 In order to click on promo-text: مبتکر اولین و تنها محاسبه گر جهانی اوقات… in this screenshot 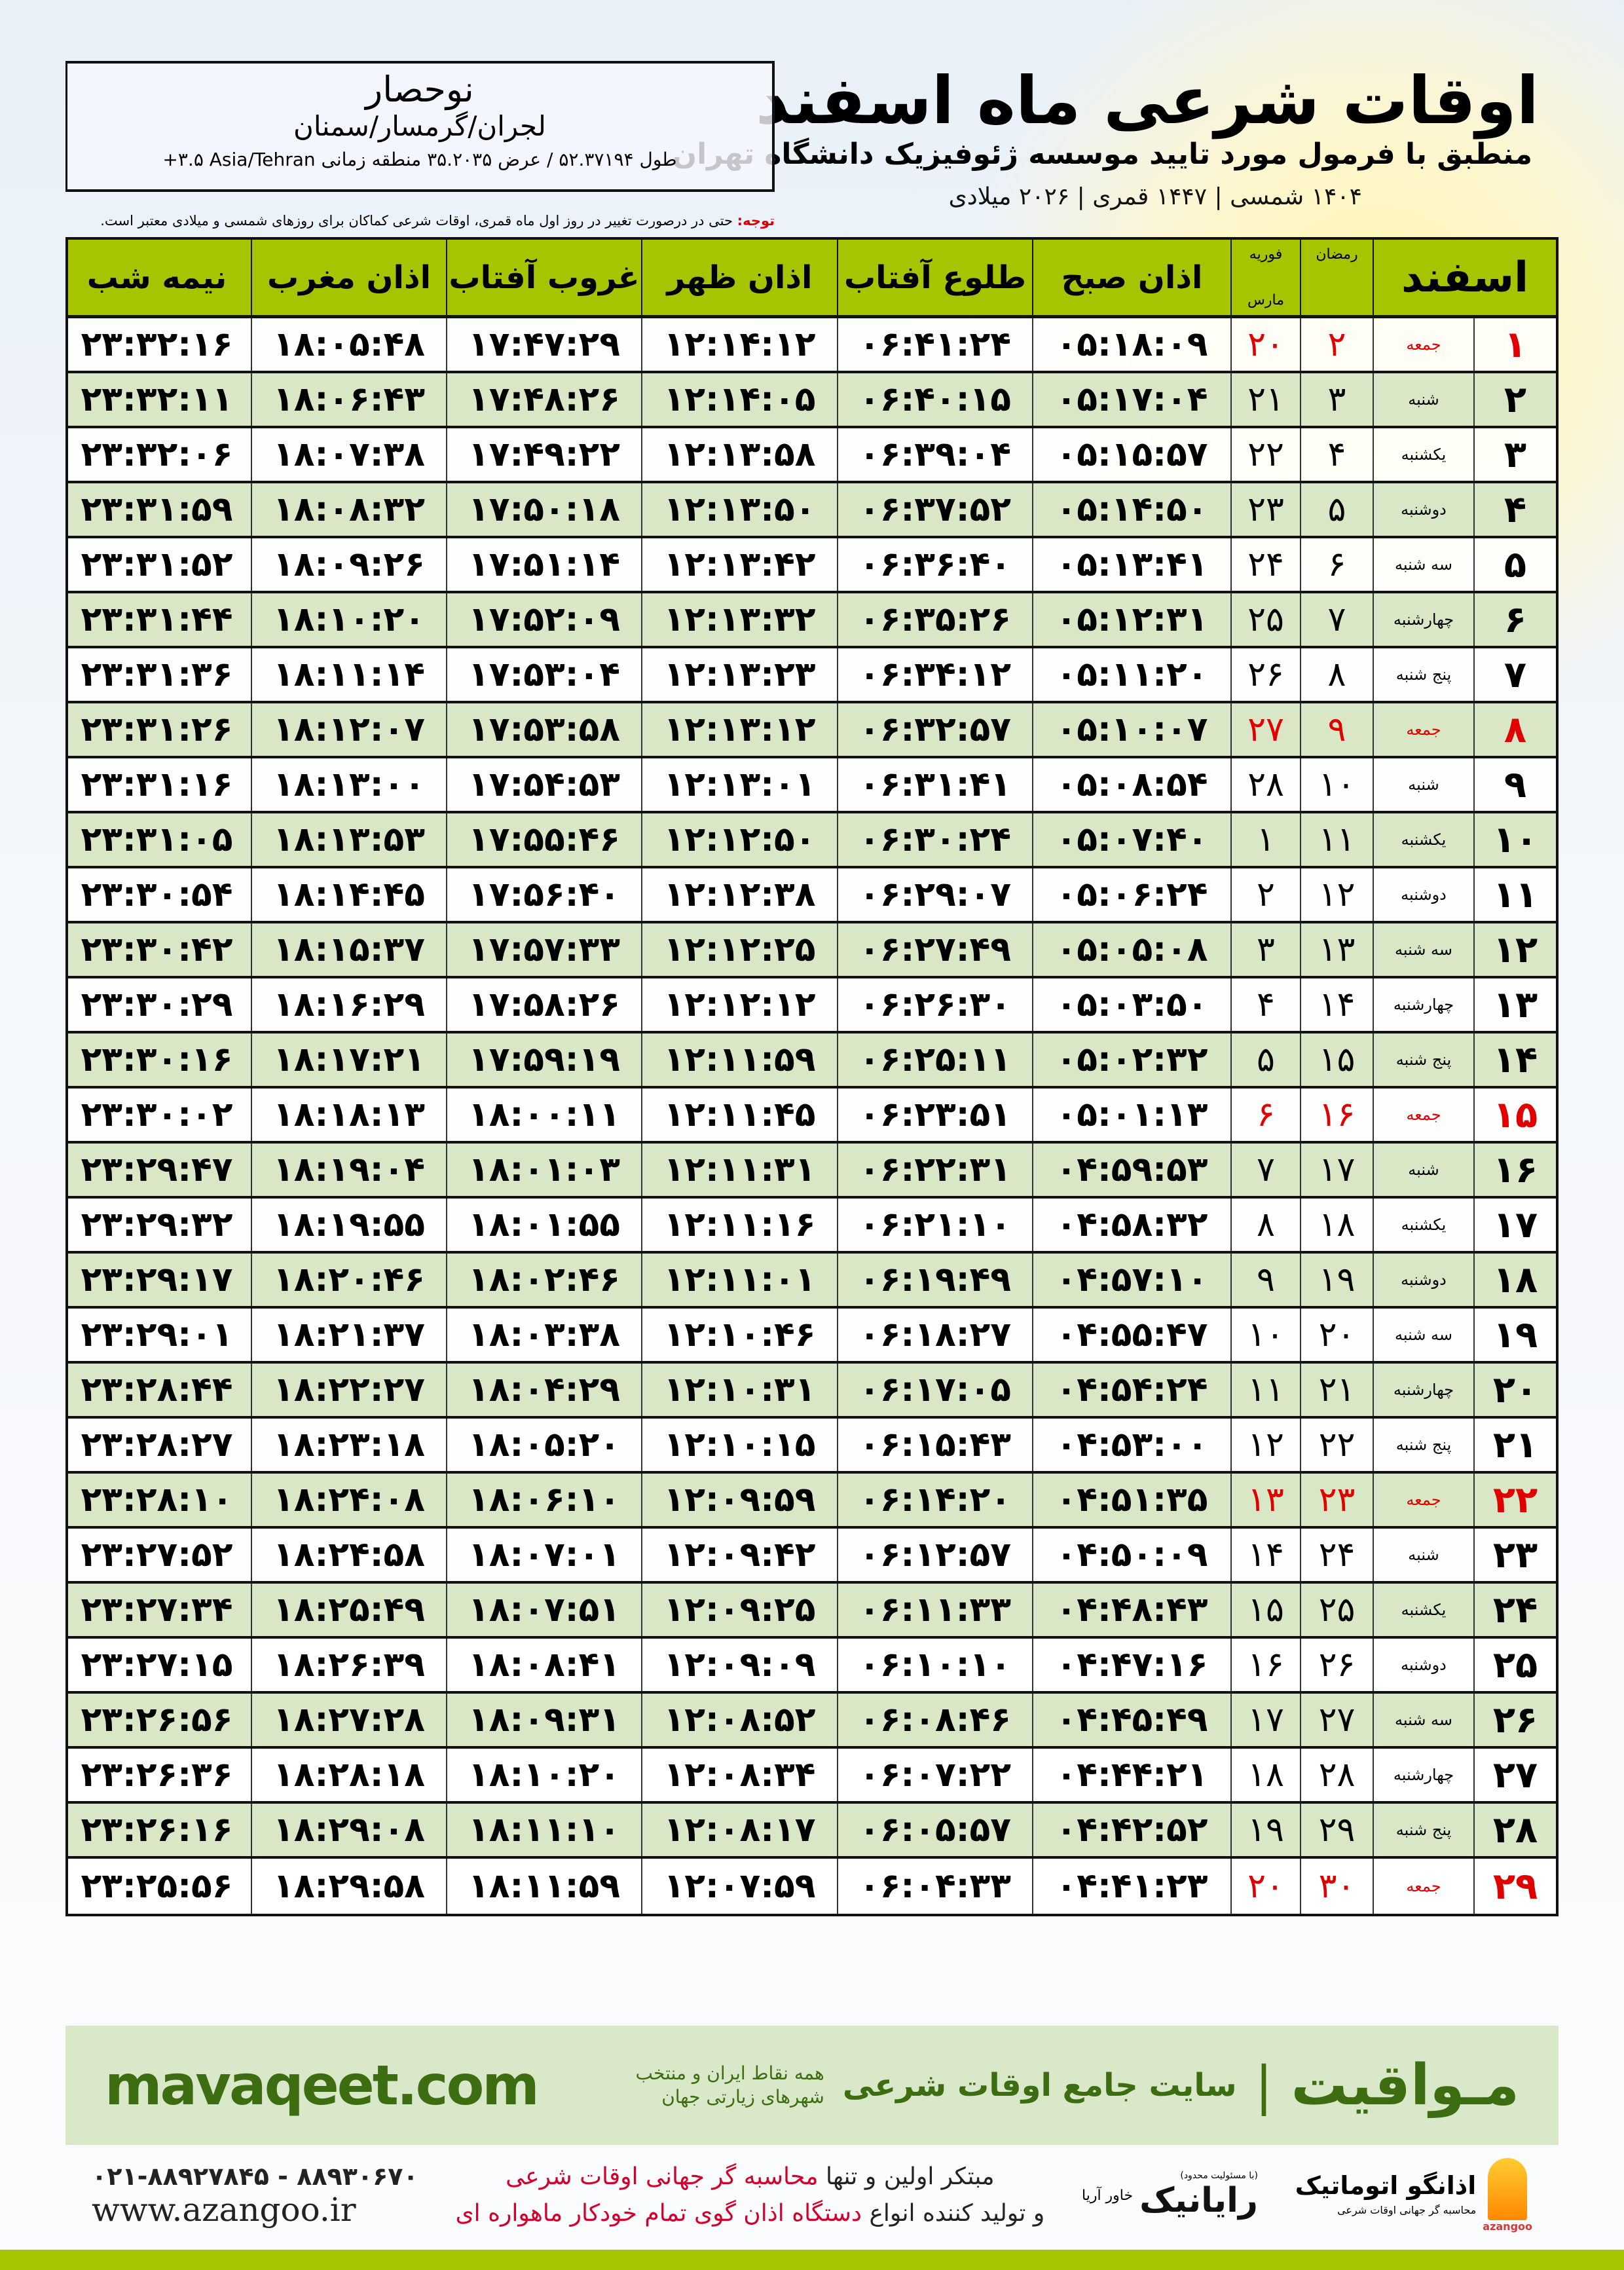, I will do `click(749, 2195)`.